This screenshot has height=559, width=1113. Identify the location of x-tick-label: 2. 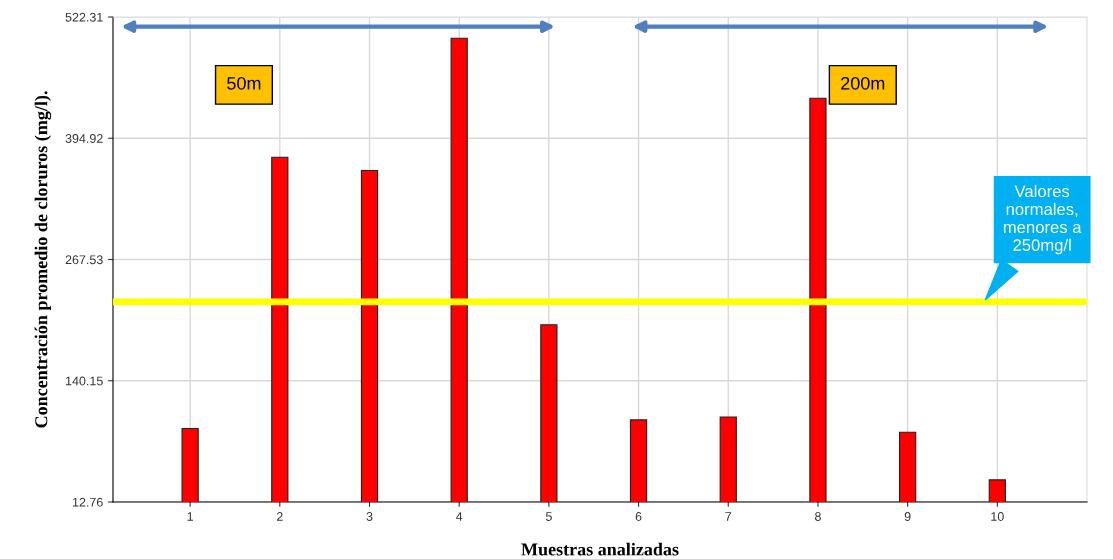
(279, 516).